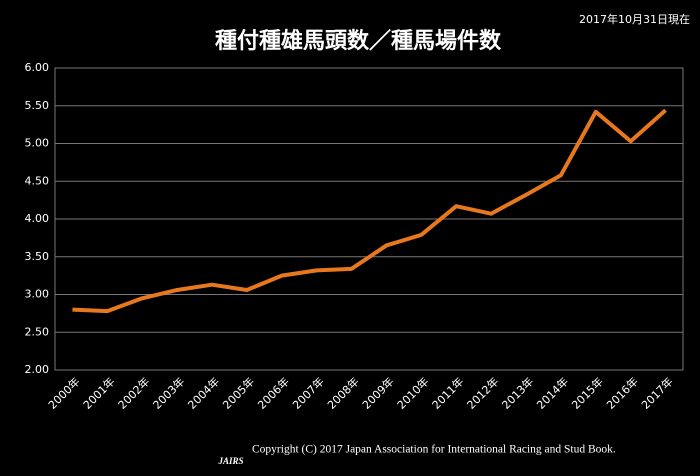  What do you see at coordinates (37, 105) in the screenshot?
I see `y-tick-label: 5.50` at bounding box center [37, 105].